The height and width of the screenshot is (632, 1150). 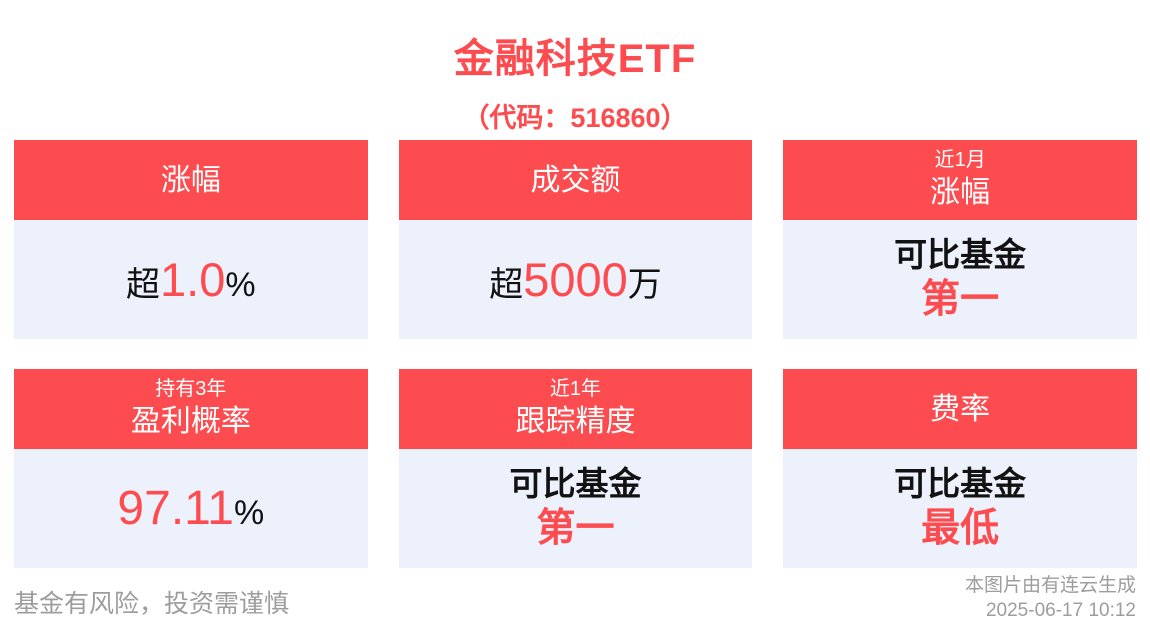 I want to click on card-header: 近1月 涨幅, so click(x=960, y=180).